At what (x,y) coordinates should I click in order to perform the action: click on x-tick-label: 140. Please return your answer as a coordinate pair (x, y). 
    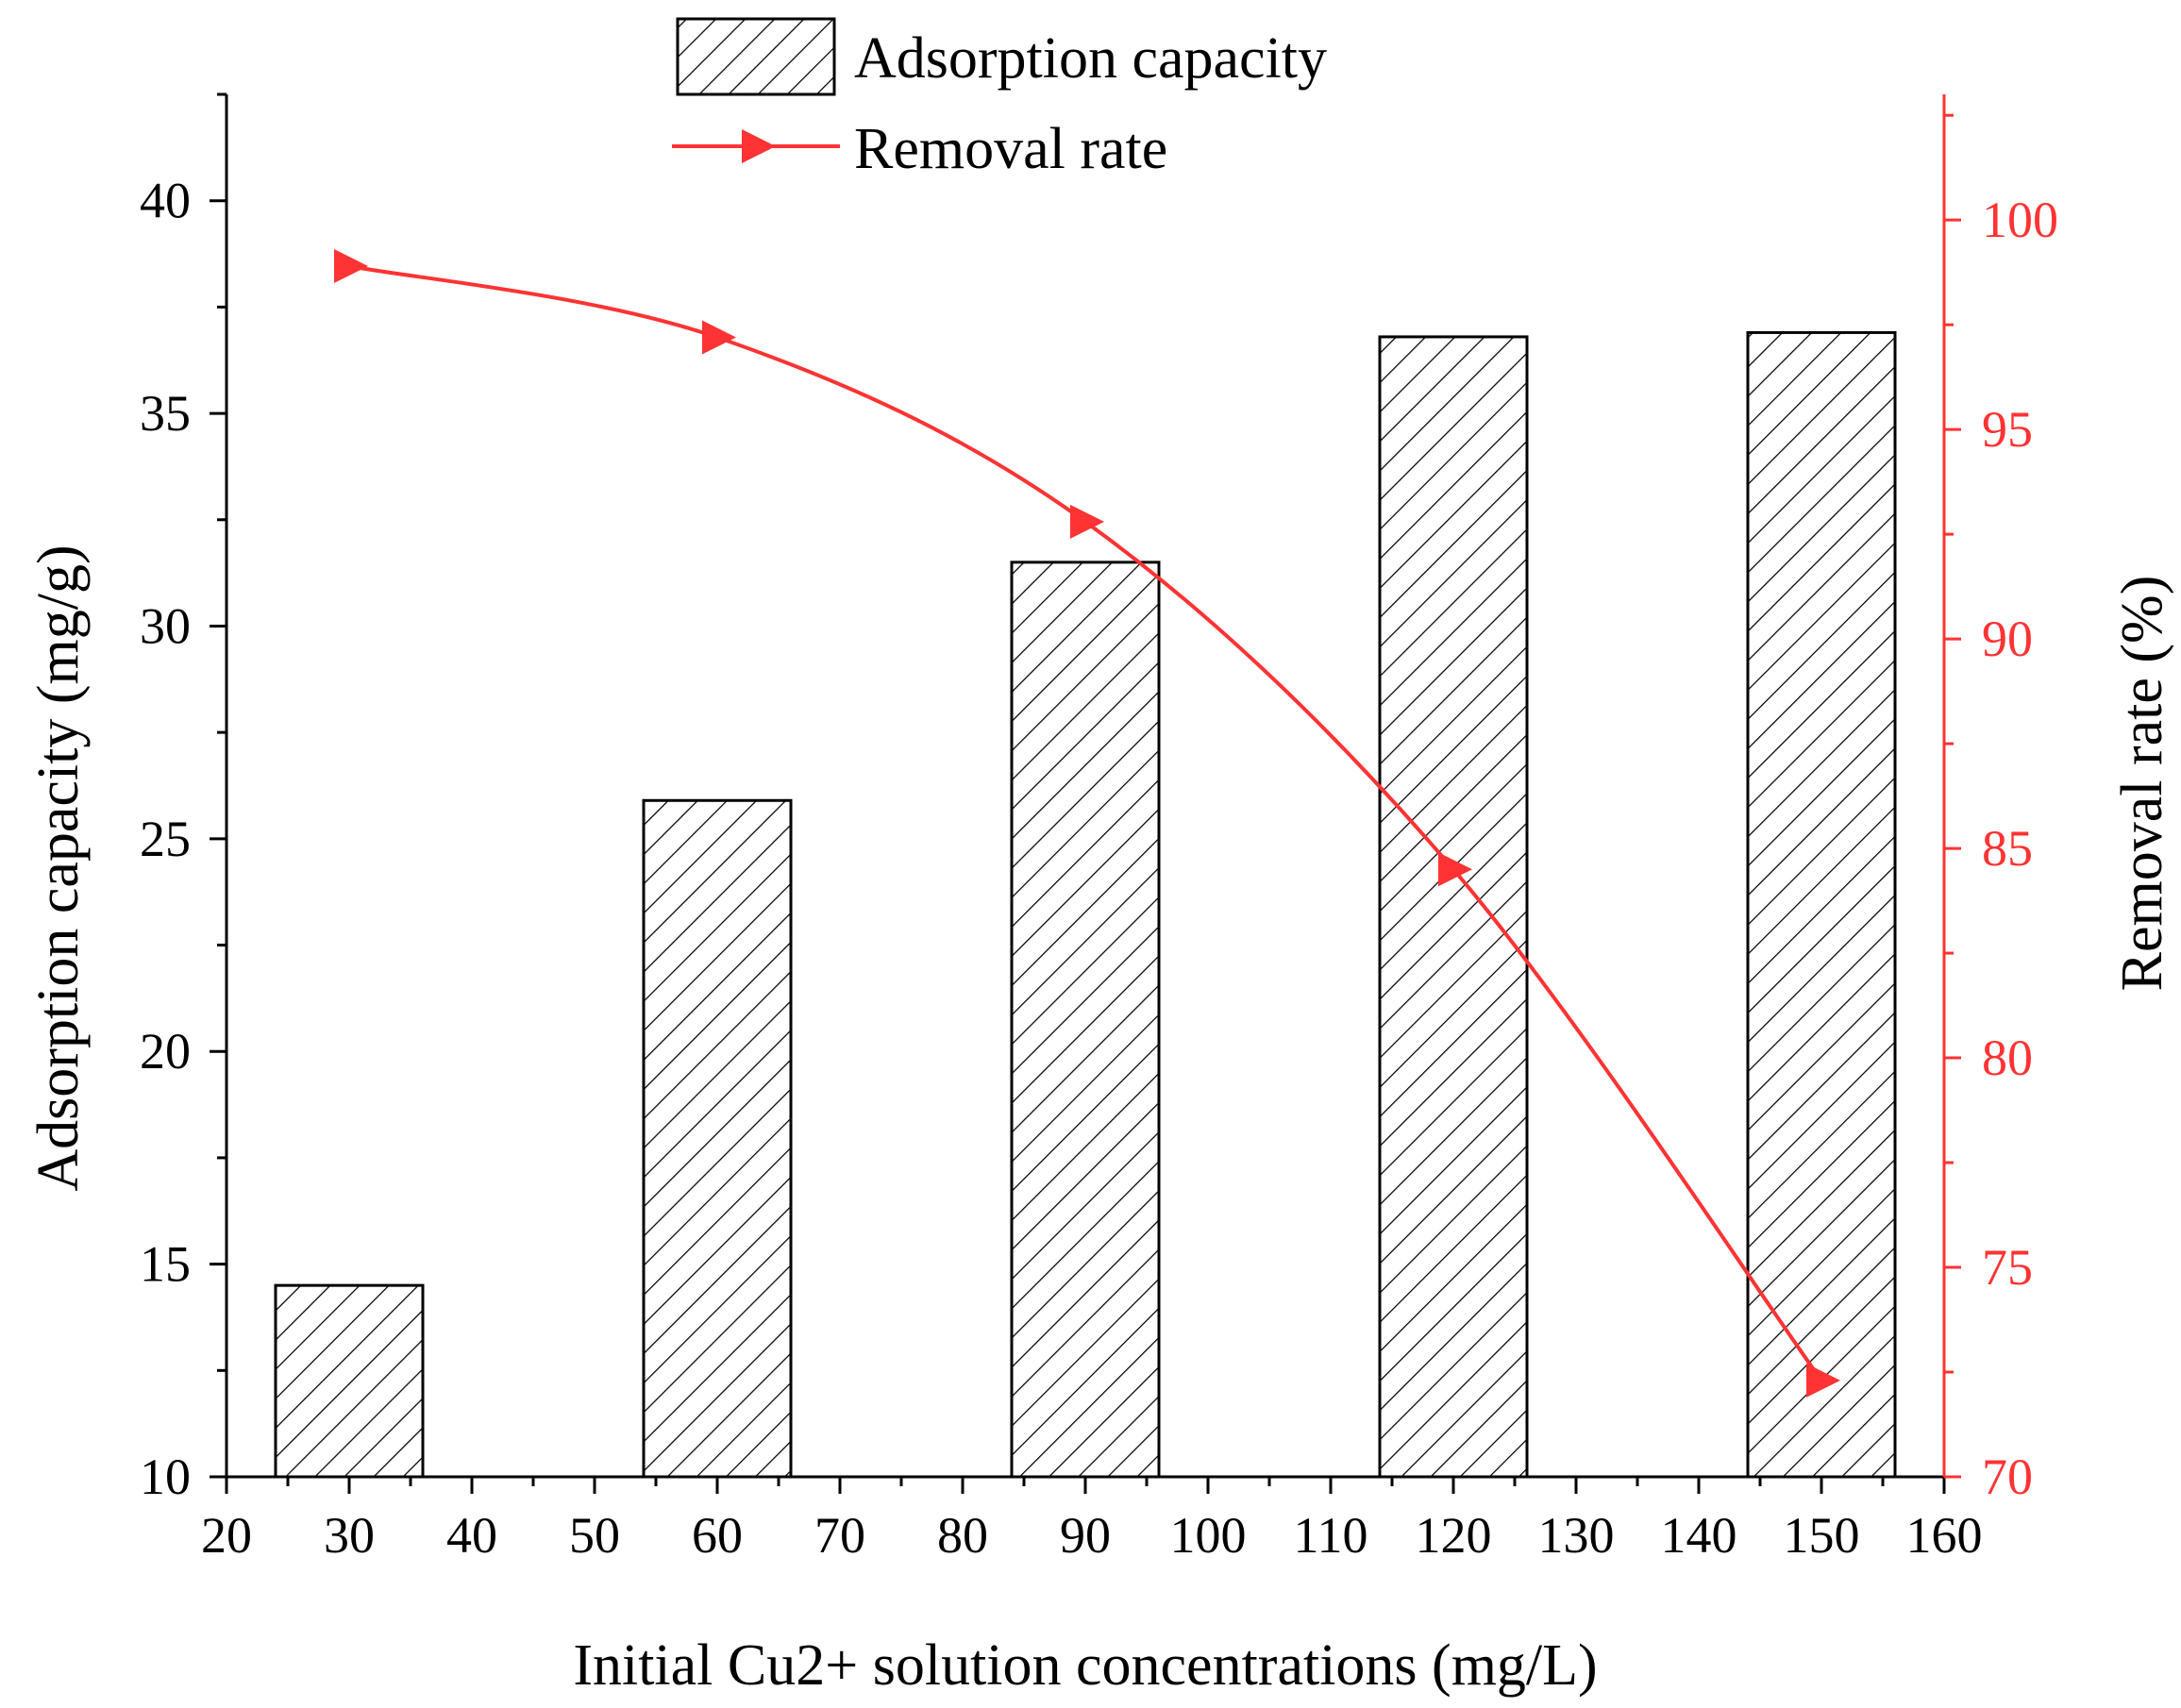
    Looking at the image, I should click on (1699, 1535).